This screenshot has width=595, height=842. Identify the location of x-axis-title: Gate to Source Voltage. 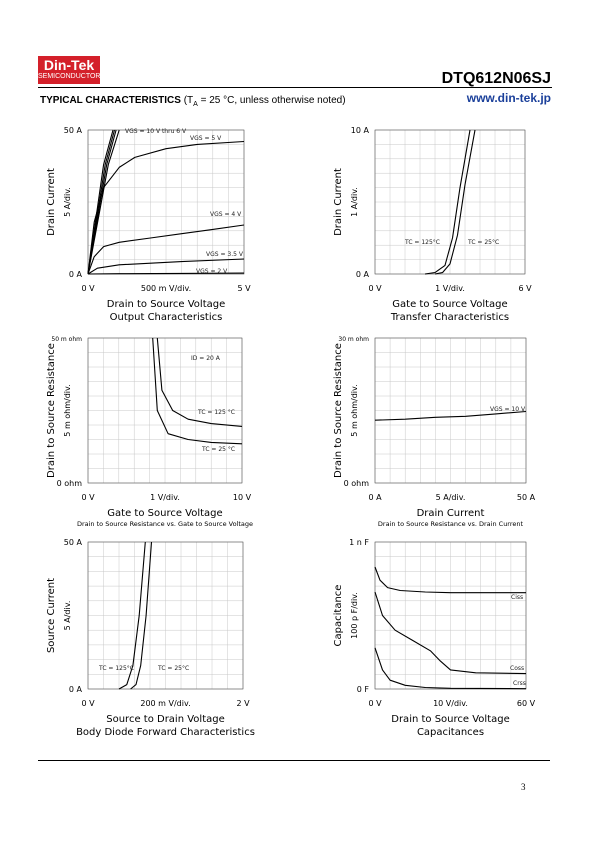
(164, 513).